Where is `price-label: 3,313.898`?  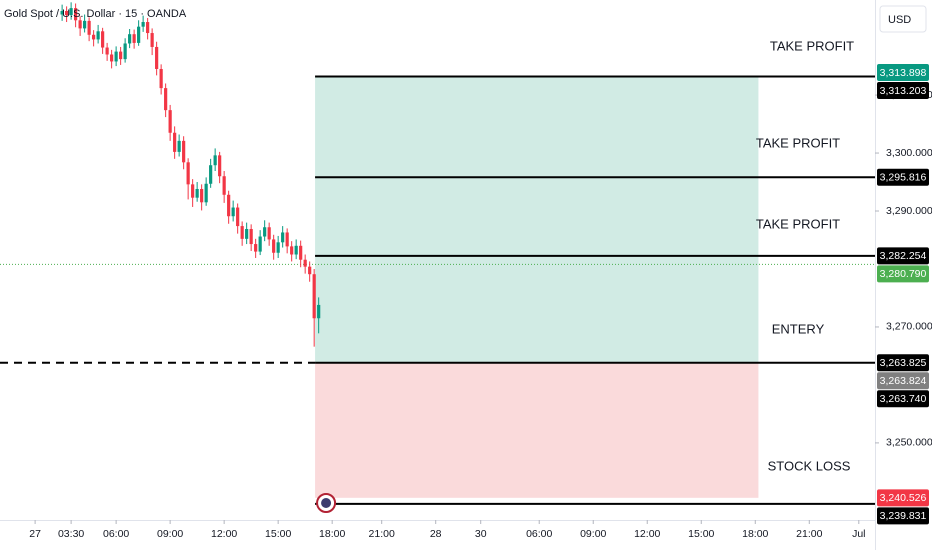 price-label: 3,313.898 is located at coordinates (903, 73).